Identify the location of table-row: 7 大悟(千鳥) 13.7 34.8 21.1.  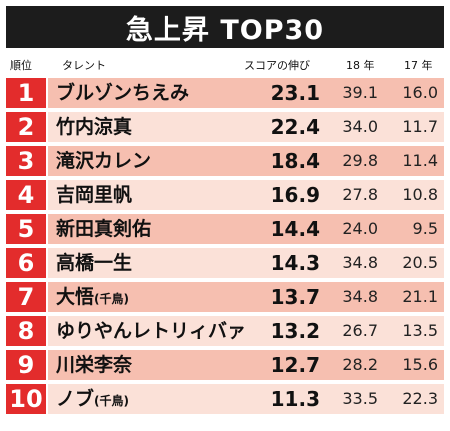
(225, 297).